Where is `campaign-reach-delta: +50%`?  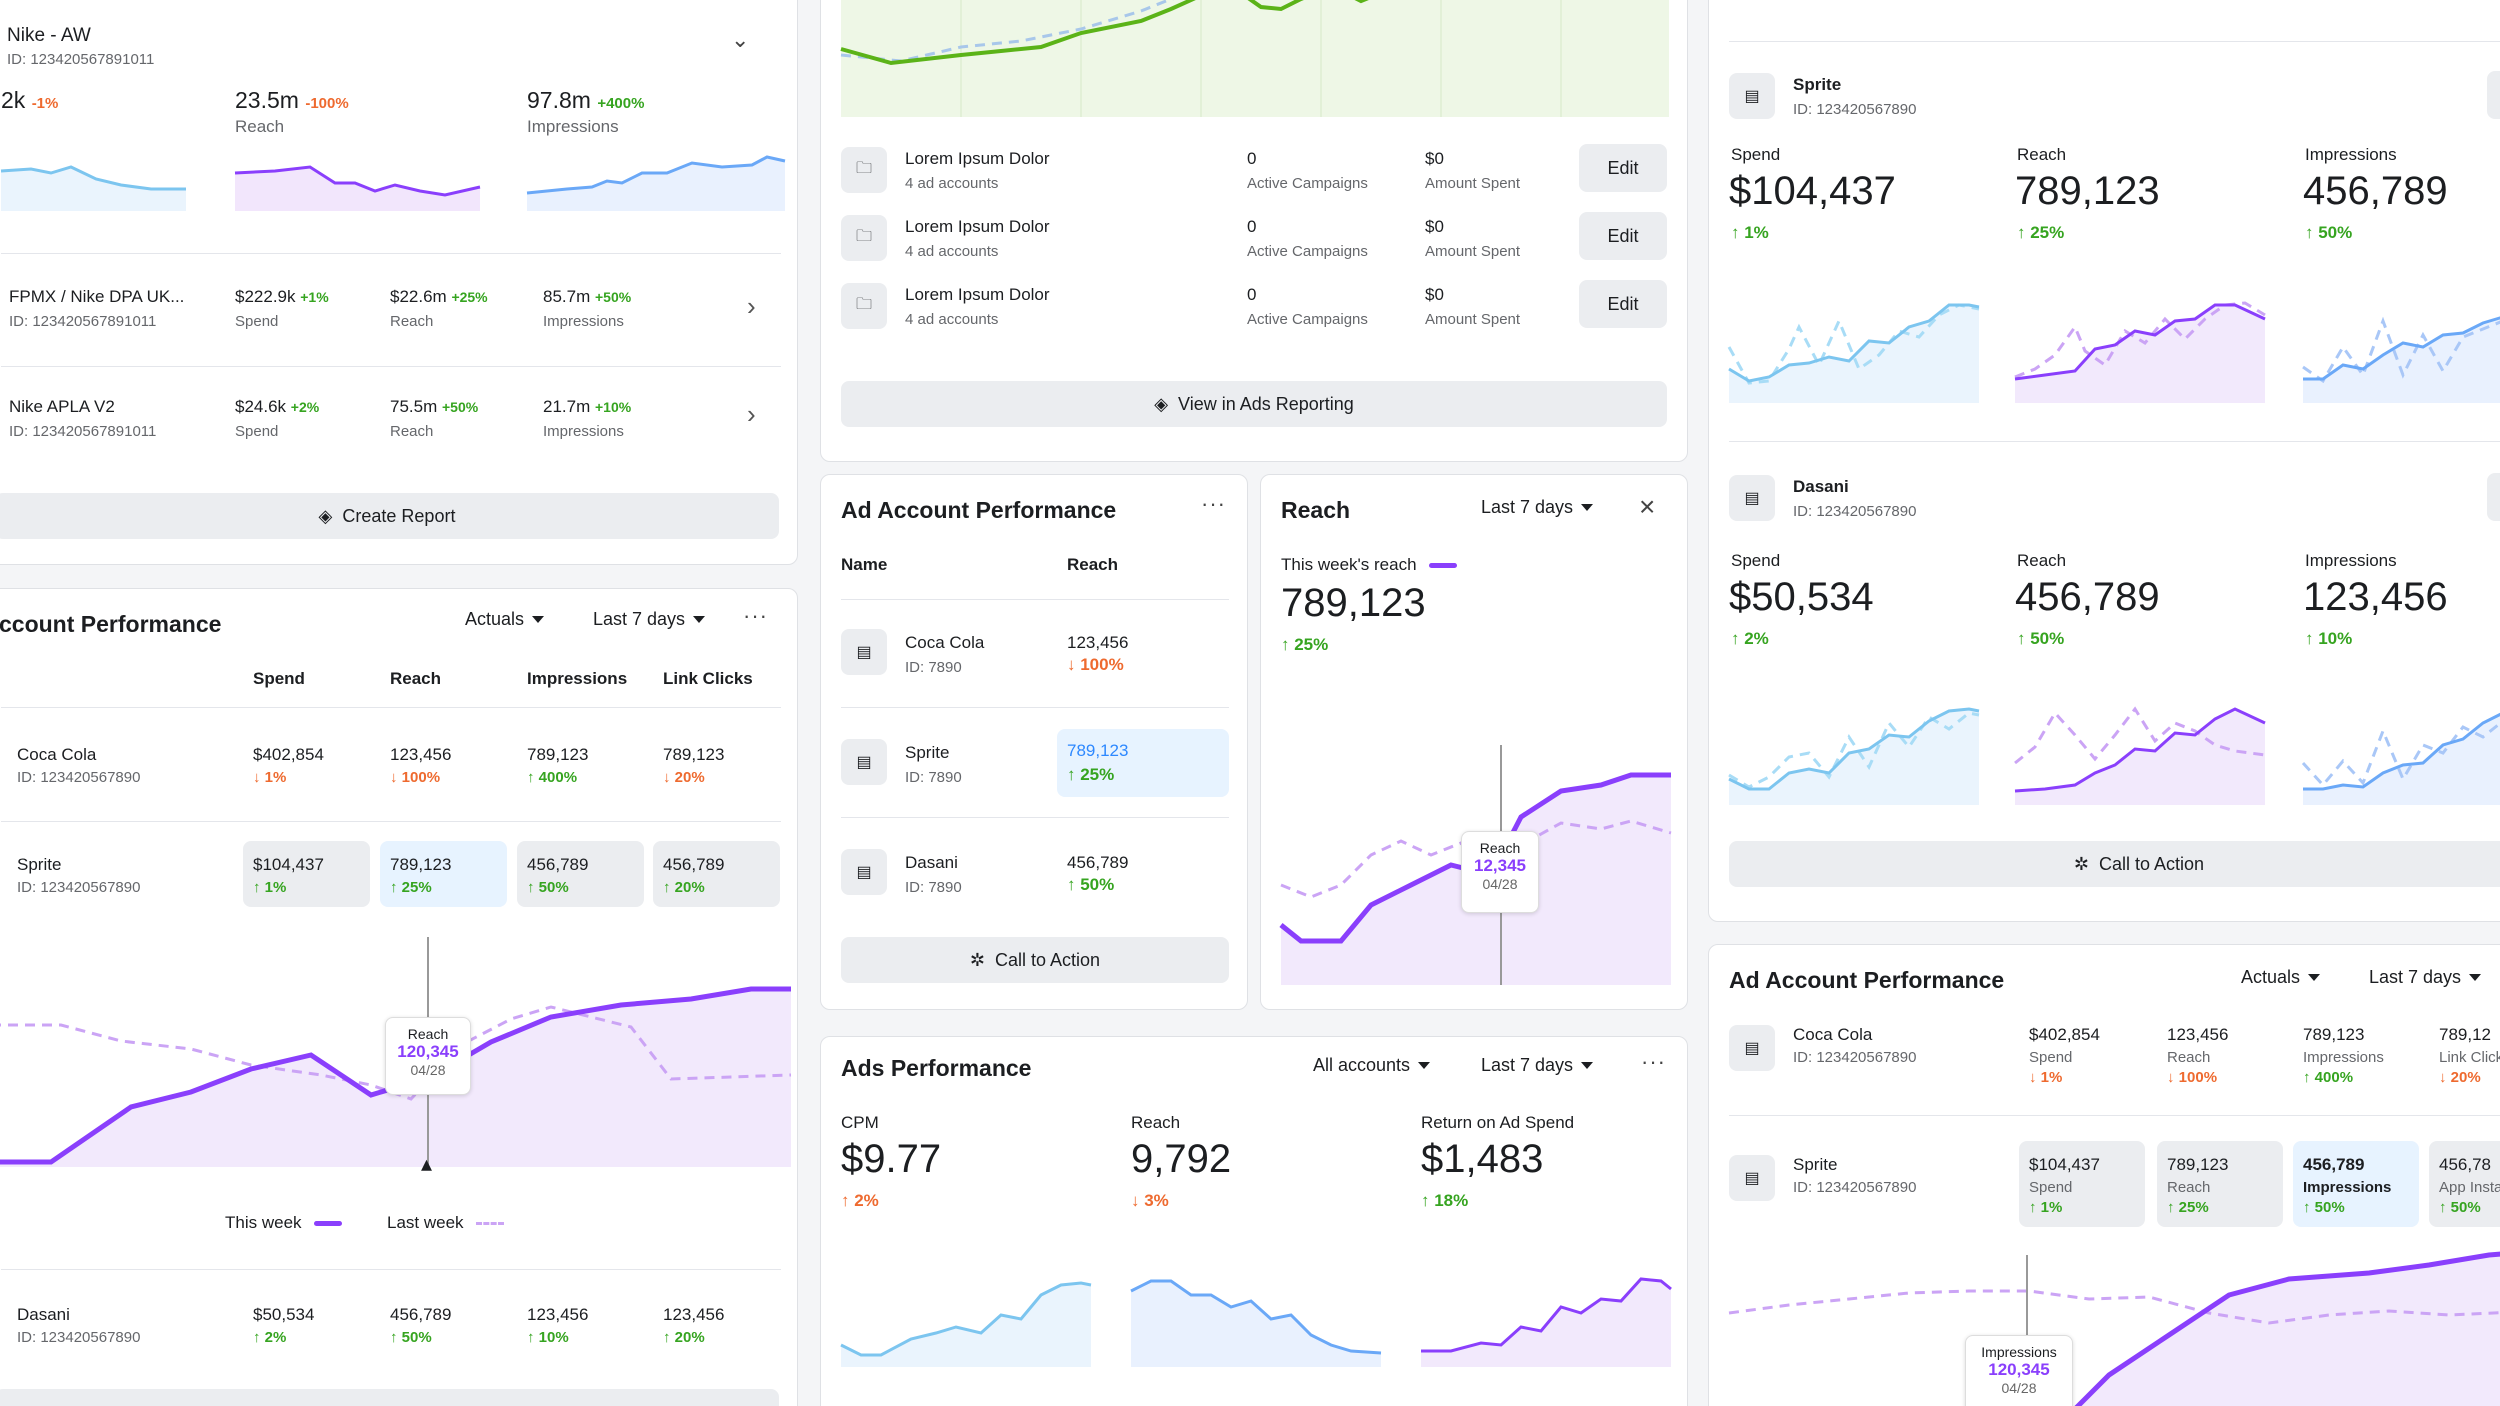 campaign-reach-delta: +50% is located at coordinates (460, 407).